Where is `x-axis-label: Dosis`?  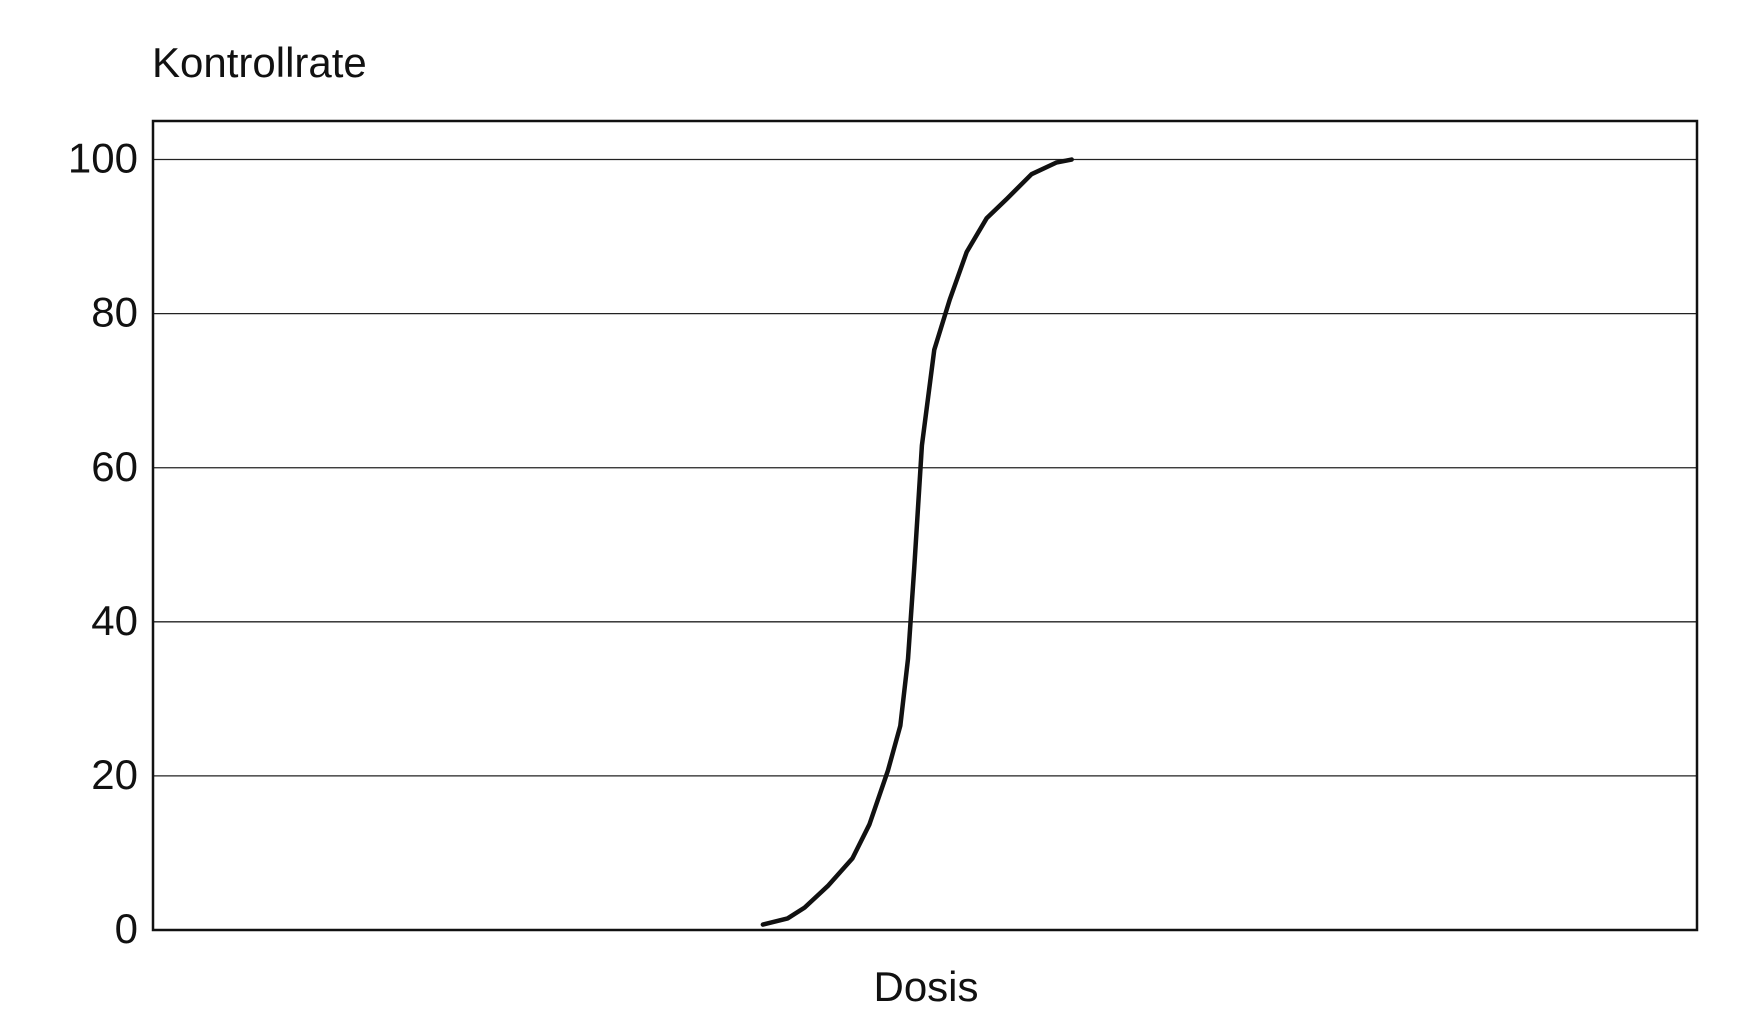 x-axis-label: Dosis is located at coordinates (925, 986).